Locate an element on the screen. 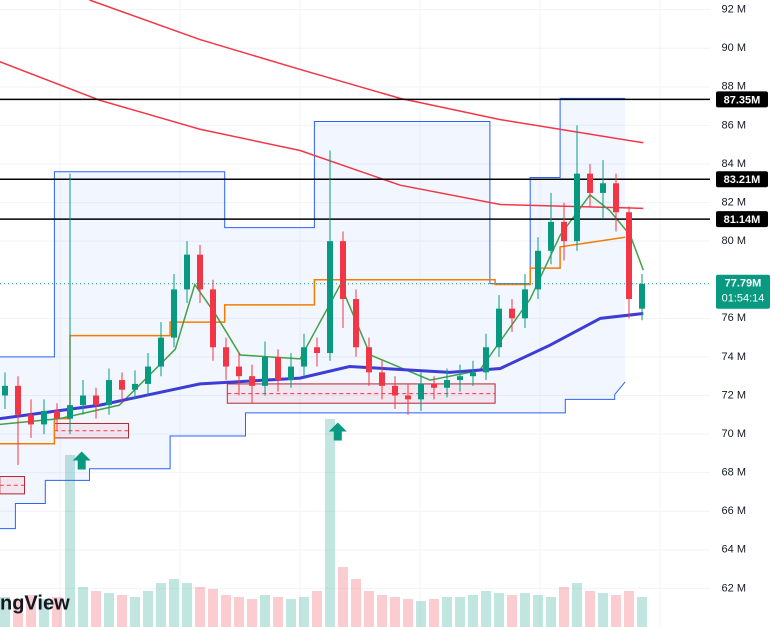 This screenshot has width=774, height=627. y-tick-label: 80 M is located at coordinates (734, 241).